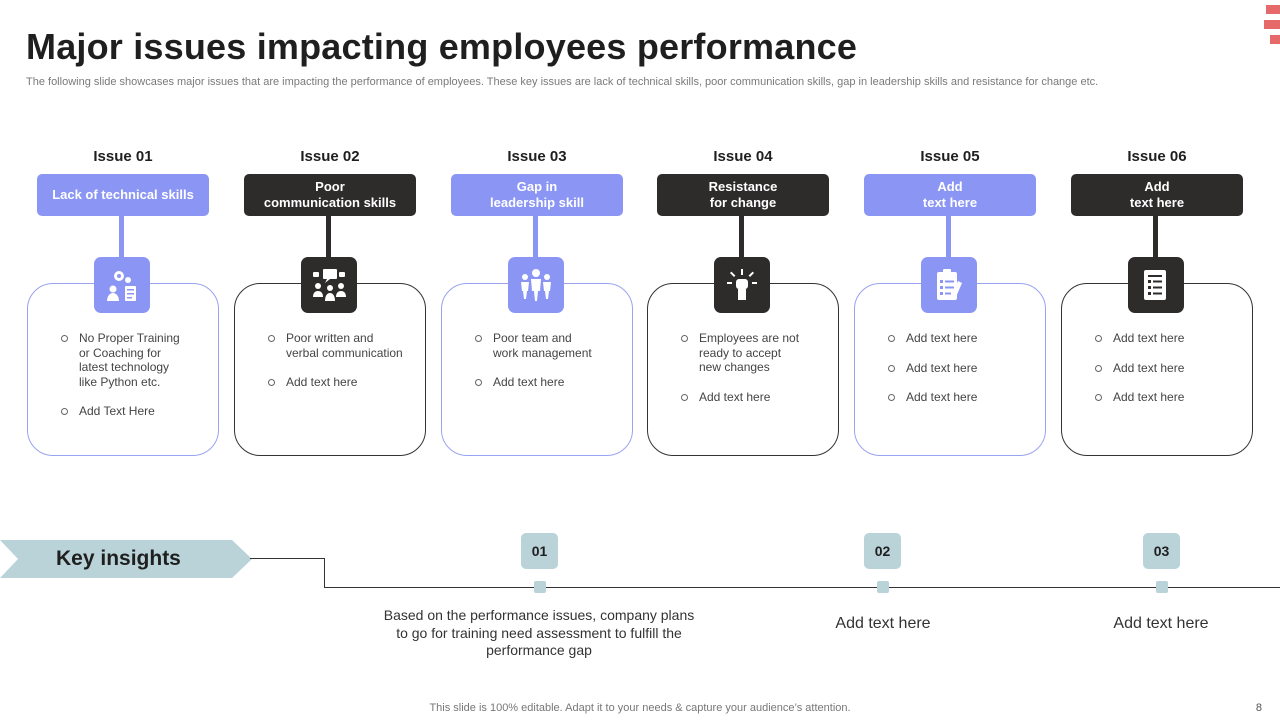  Describe the element at coordinates (742, 285) in the screenshot. I see `raised-fist-icon` at that location.